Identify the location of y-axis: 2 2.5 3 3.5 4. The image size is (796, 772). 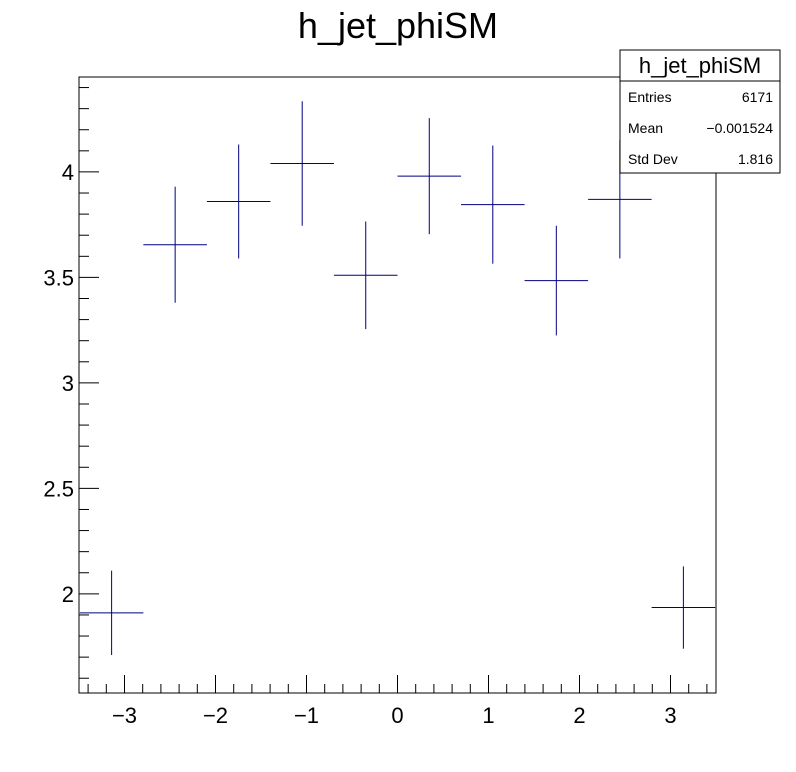
(71, 383).